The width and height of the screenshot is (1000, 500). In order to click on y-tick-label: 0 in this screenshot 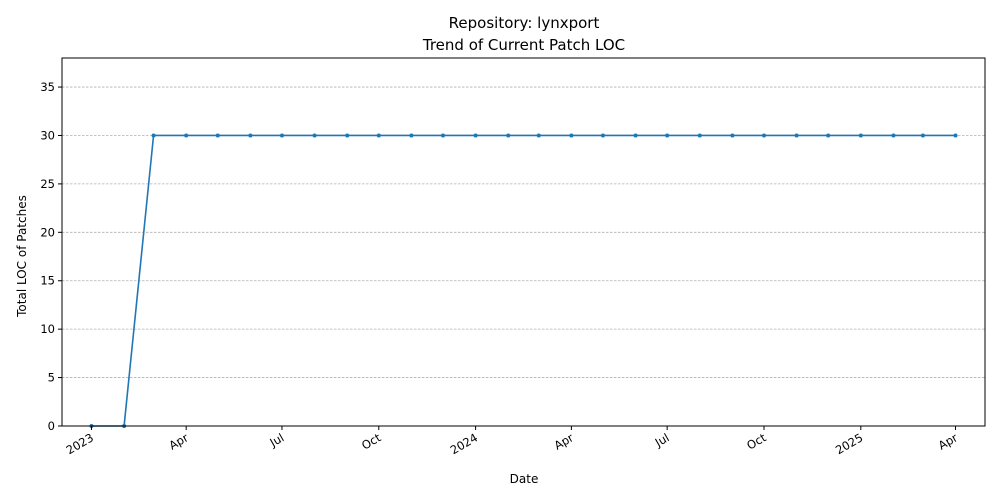, I will do `click(51, 426)`.